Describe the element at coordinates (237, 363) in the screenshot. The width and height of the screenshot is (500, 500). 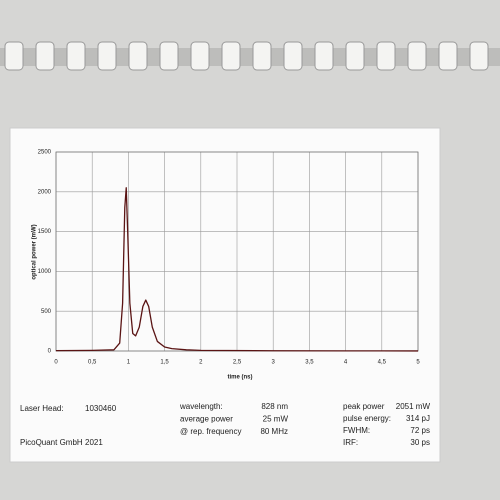
I see `x-tick-label: 2,5` at that location.